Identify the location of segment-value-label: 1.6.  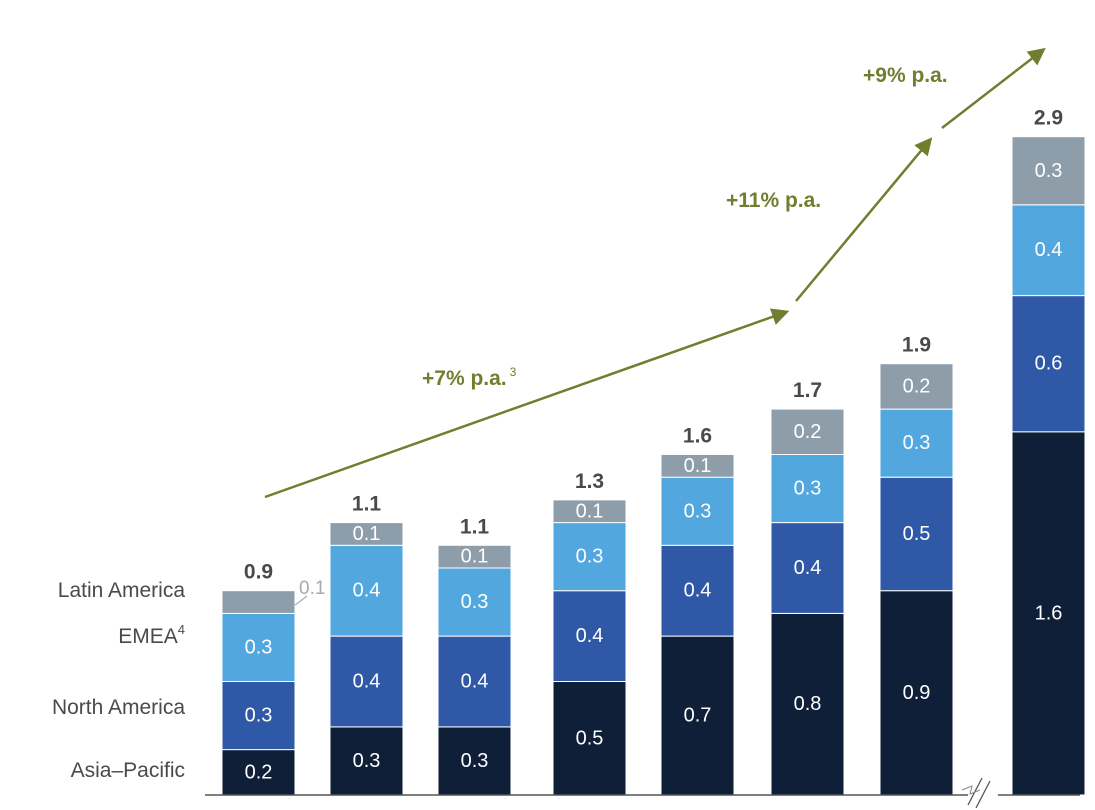
(1049, 613).